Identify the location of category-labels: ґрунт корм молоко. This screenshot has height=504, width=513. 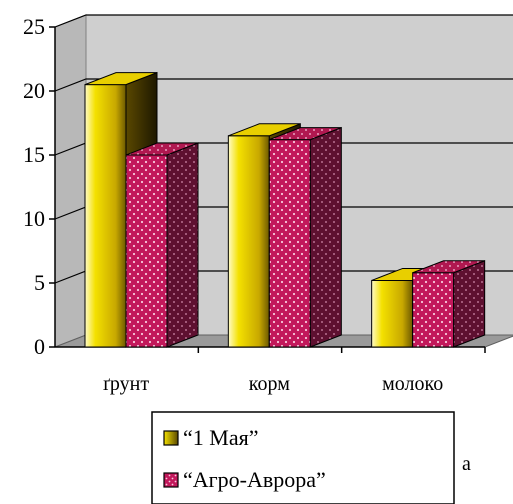
(294, 371).